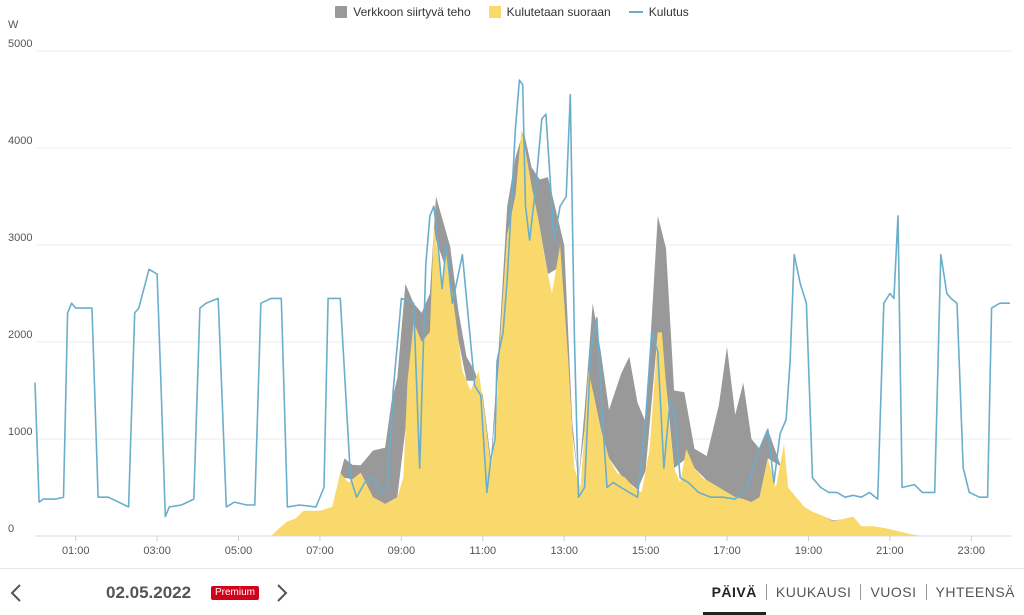  I want to click on current-date: 02.05.2022, so click(149, 592).